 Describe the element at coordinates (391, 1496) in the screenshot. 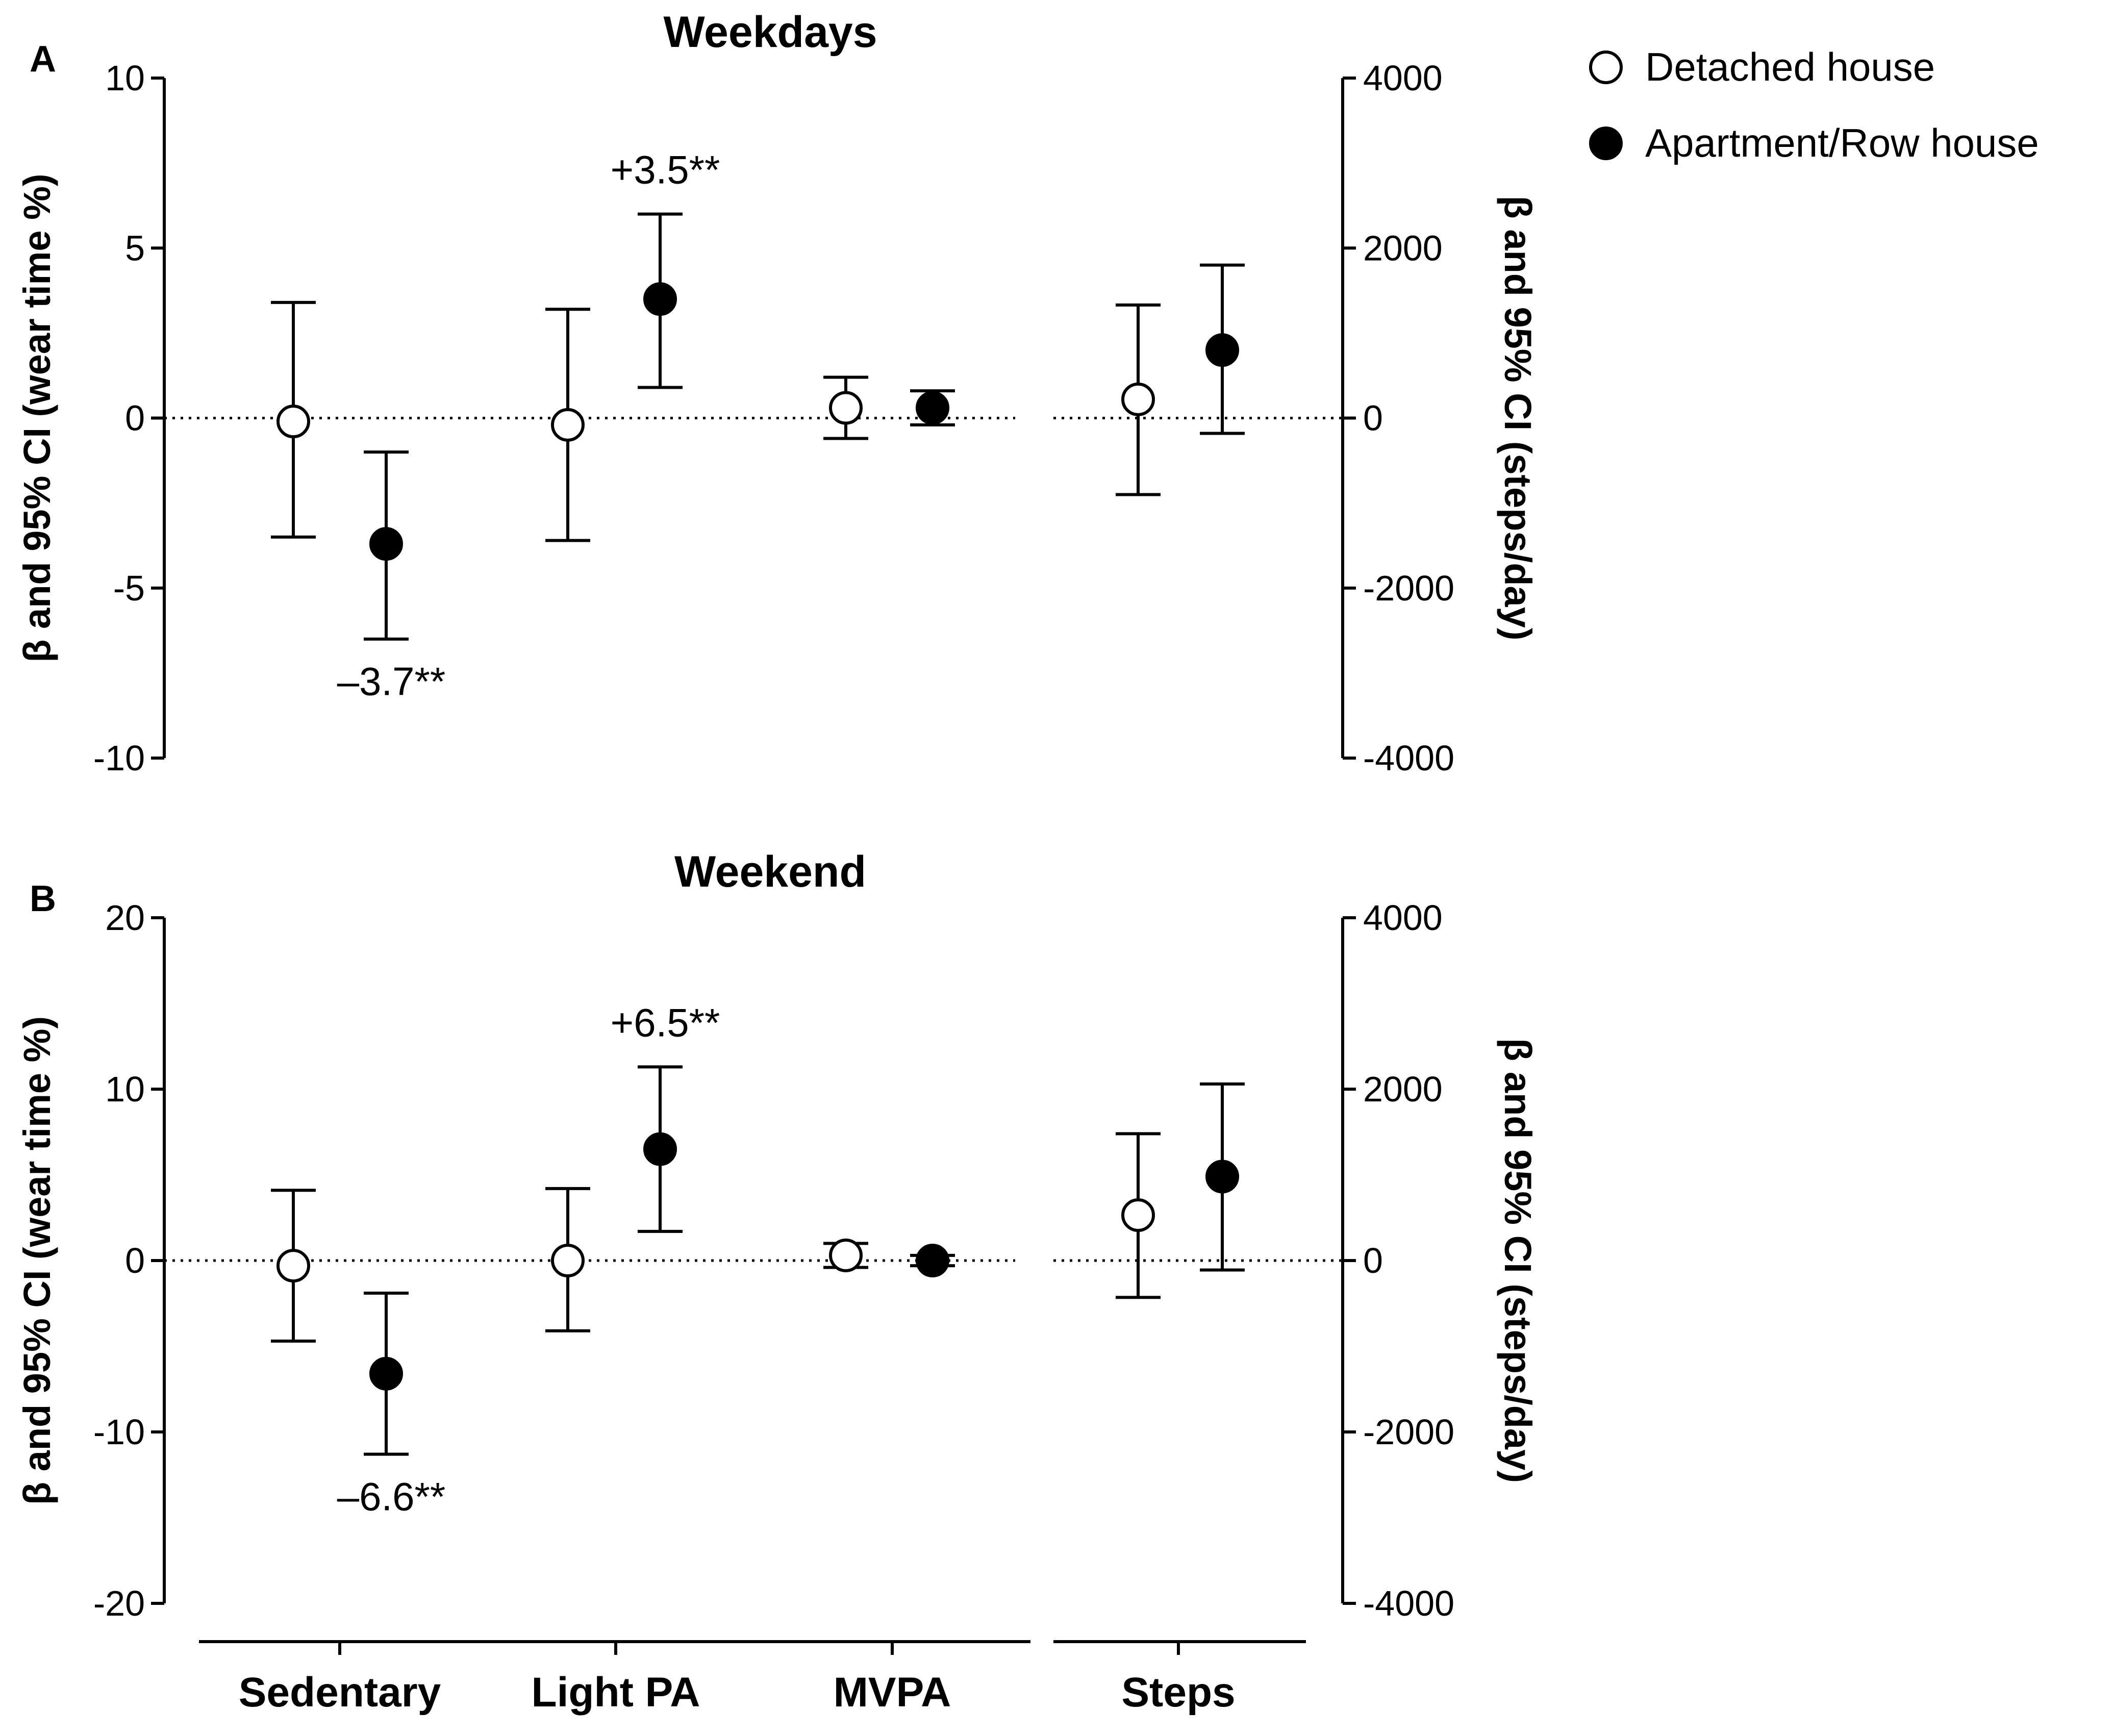

I see `significance-annotation: –6.6**` at that location.